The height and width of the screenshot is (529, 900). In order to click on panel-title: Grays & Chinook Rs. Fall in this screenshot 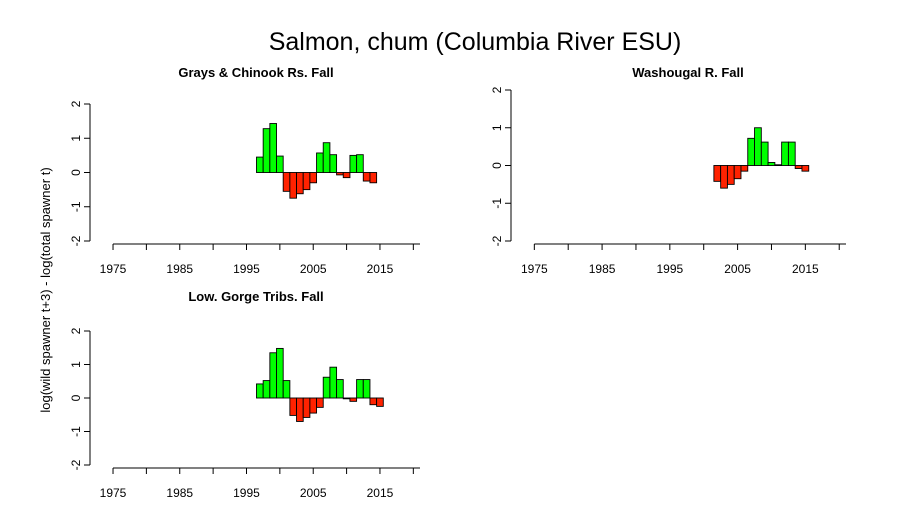, I will do `click(255, 72)`.